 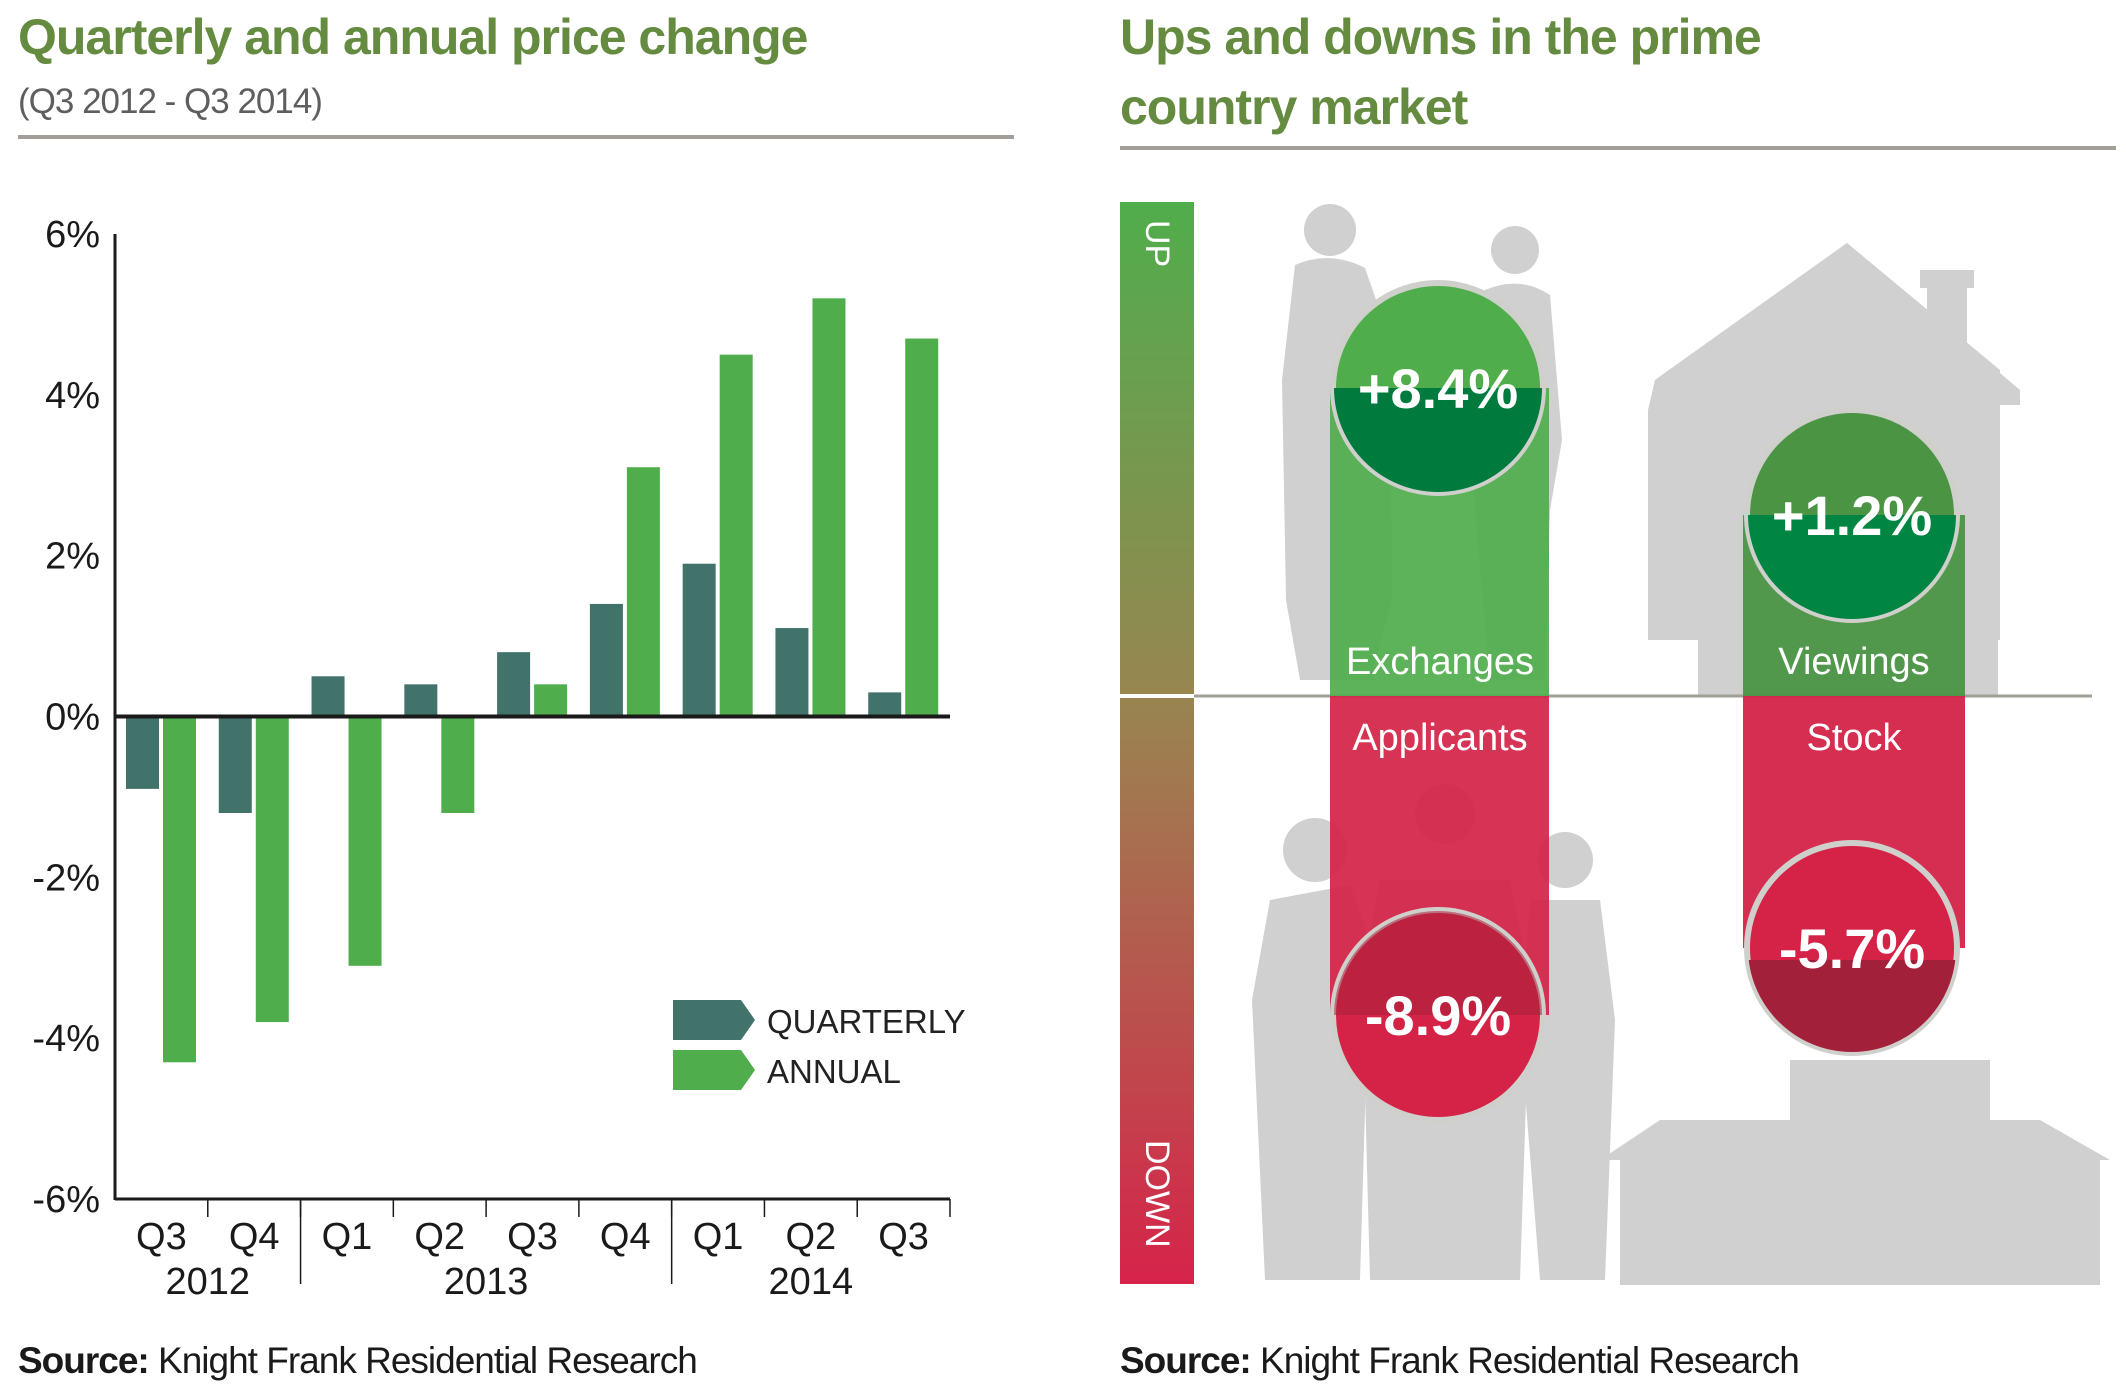 I want to click on viewings-circle, so click(x=1852, y=515).